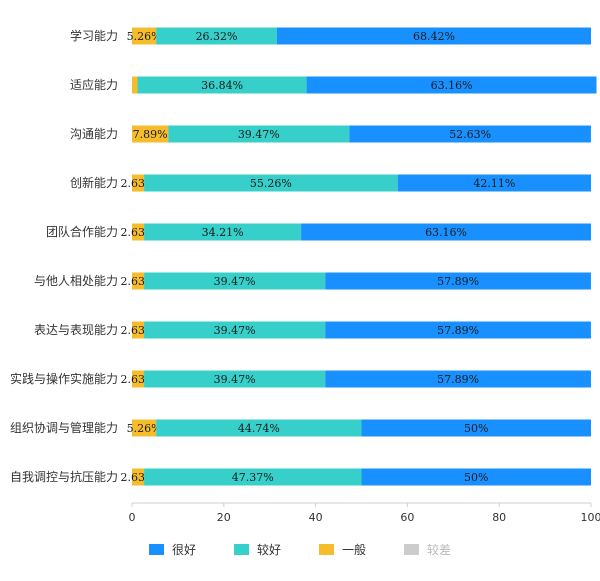  I want to click on bar-value-label: 68.42%, so click(434, 36).